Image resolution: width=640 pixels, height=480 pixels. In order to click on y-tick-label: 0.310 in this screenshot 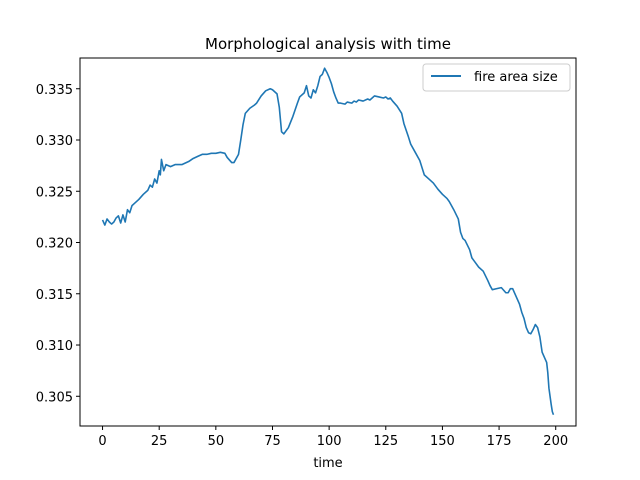, I will do `click(54, 346)`.